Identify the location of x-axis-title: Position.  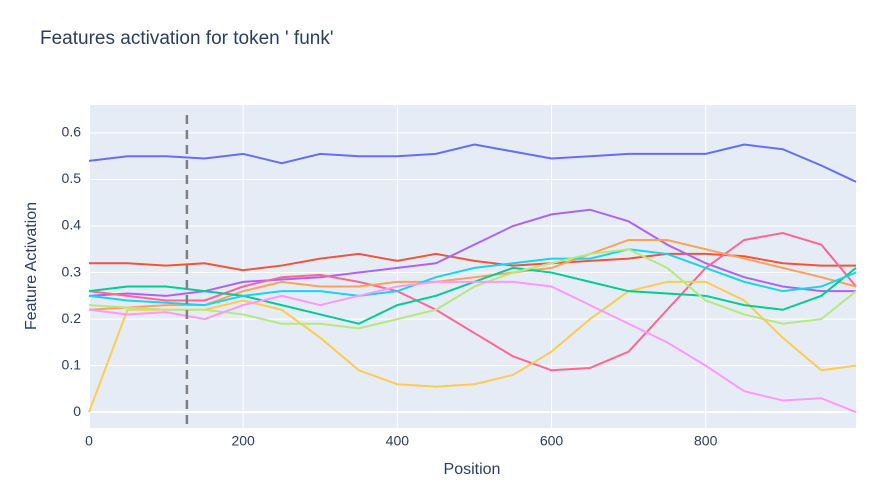
(472, 469).